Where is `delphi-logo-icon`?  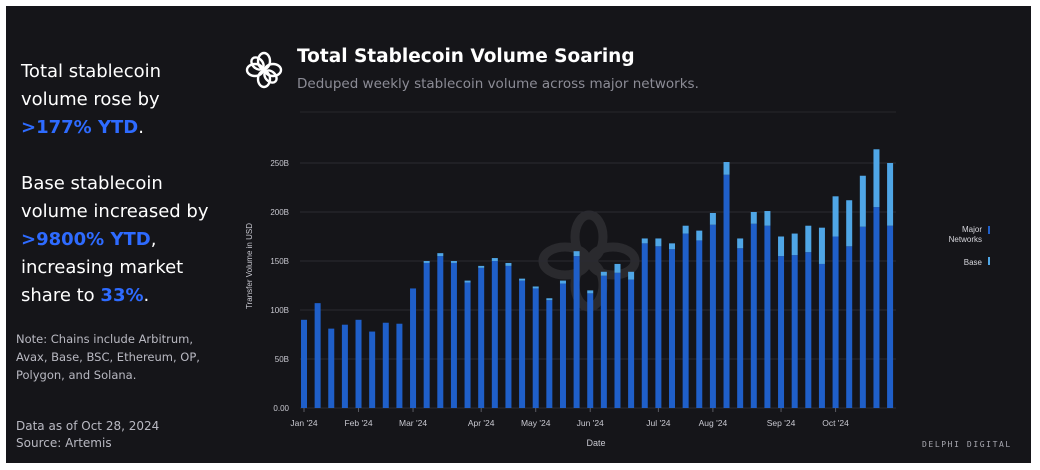
delphi-logo-icon is located at coordinates (264, 70).